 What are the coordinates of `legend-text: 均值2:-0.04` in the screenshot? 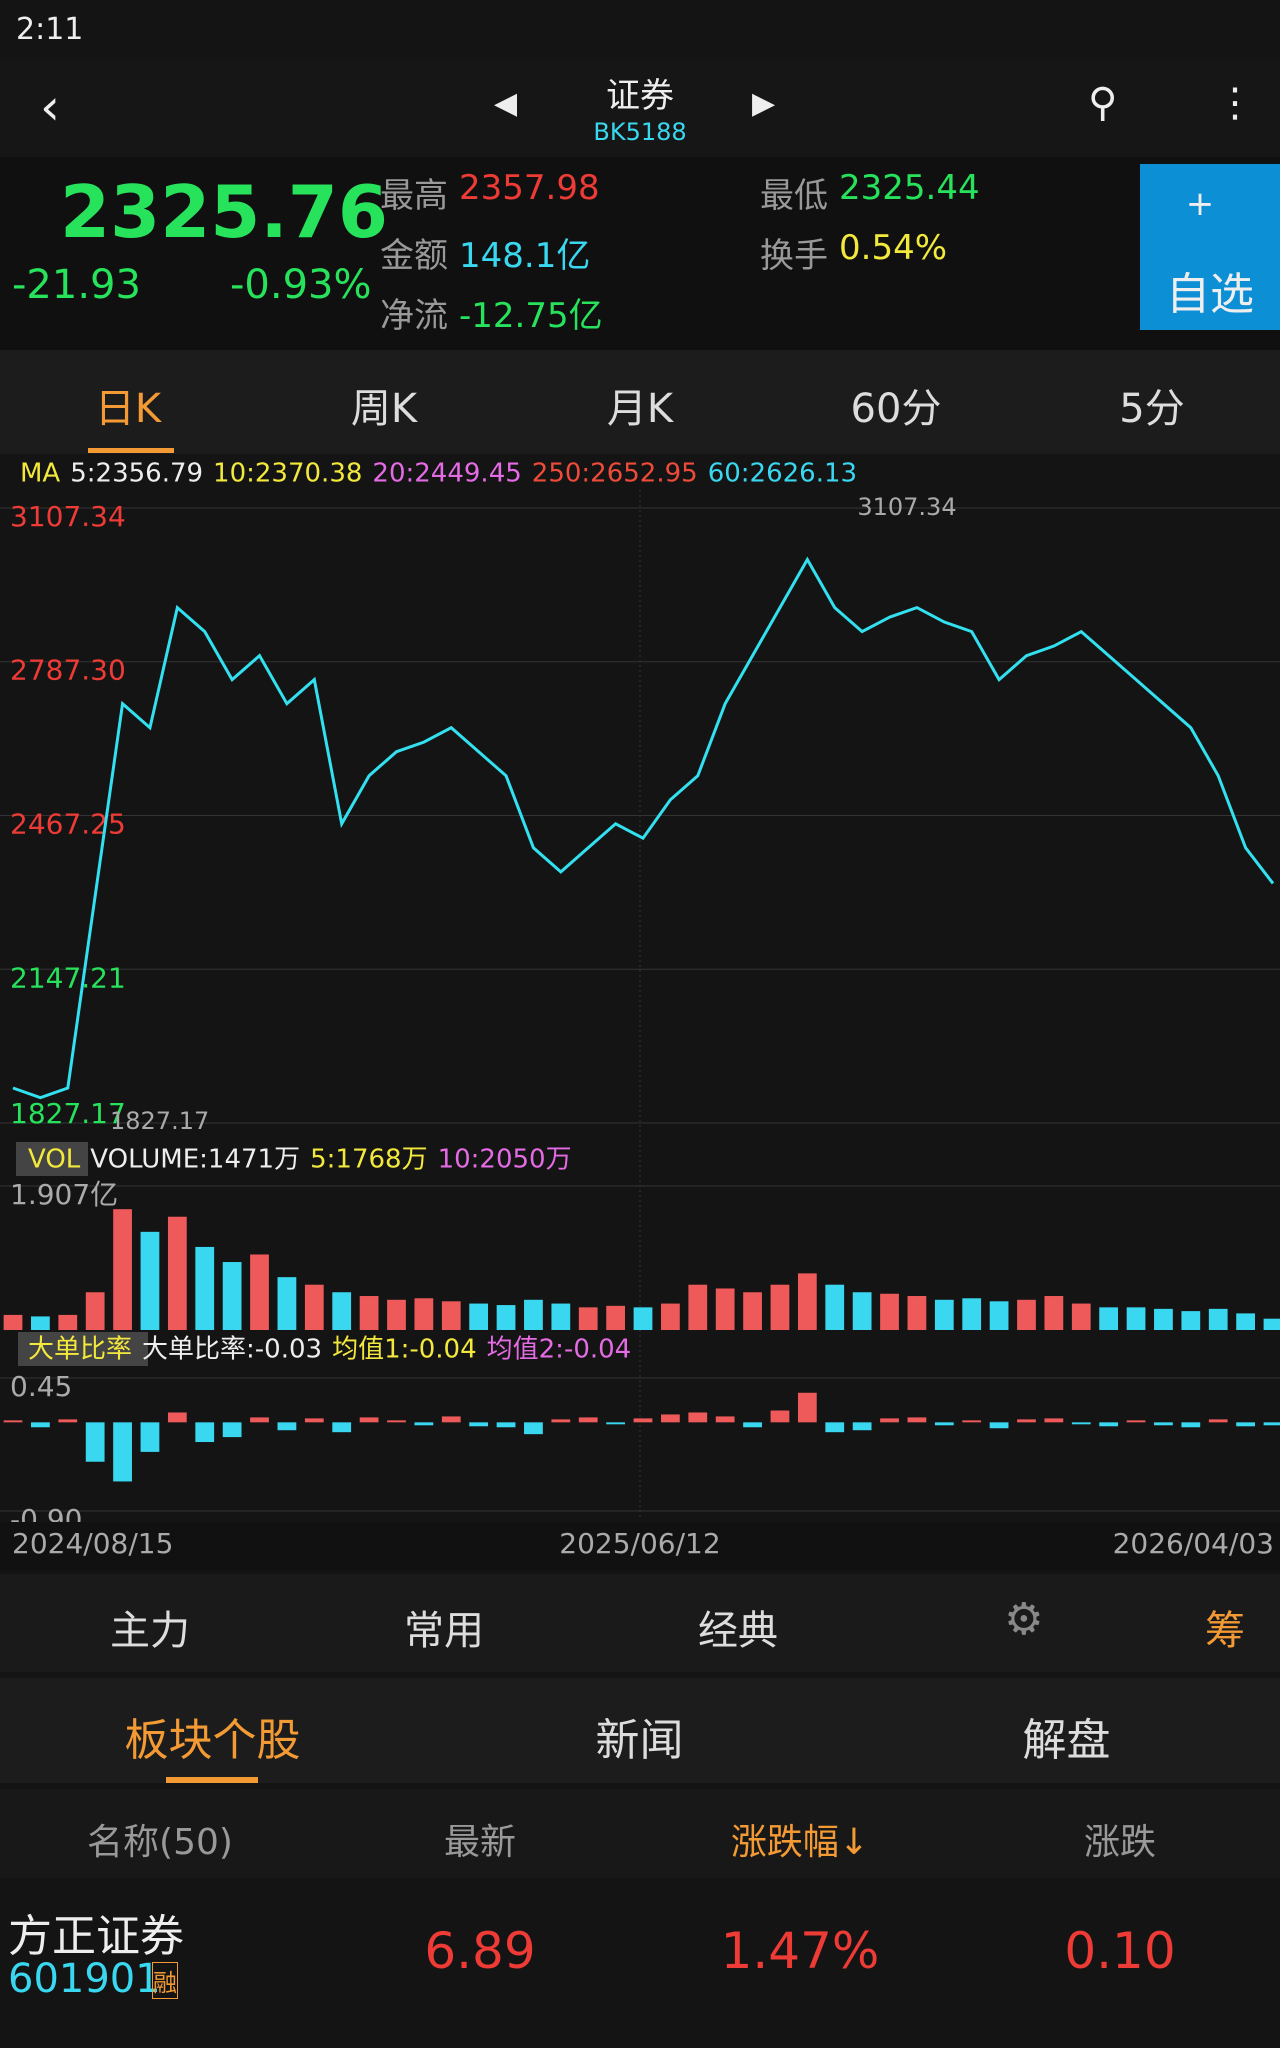 It's located at (559, 1350).